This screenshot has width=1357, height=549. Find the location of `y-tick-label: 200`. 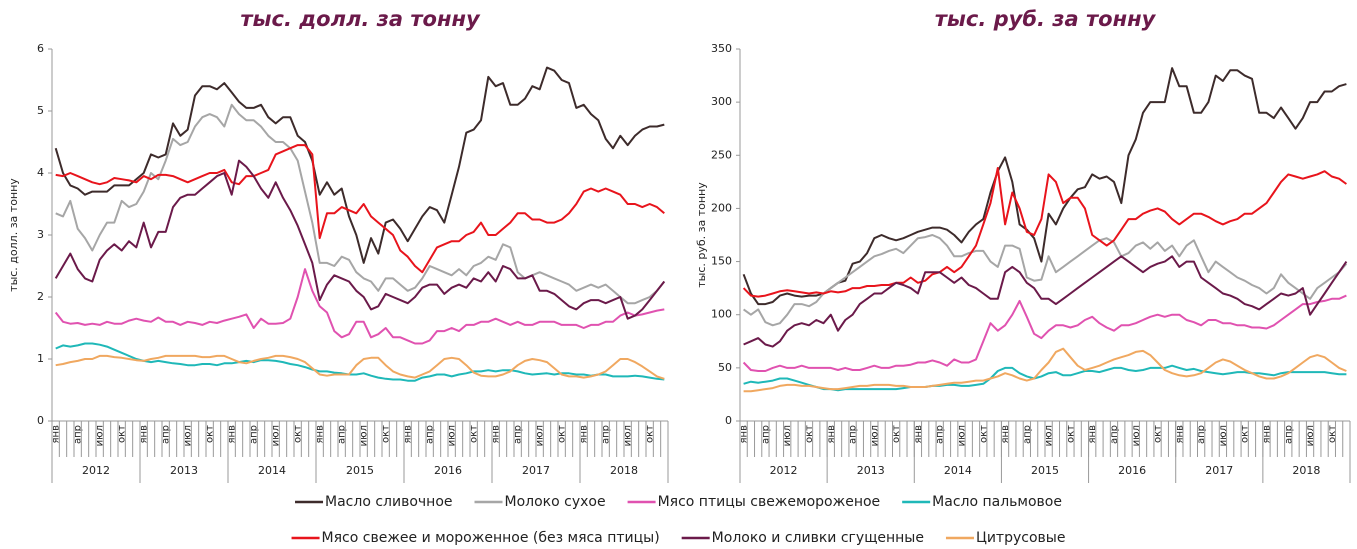

y-tick-label: 200 is located at coordinates (721, 207).